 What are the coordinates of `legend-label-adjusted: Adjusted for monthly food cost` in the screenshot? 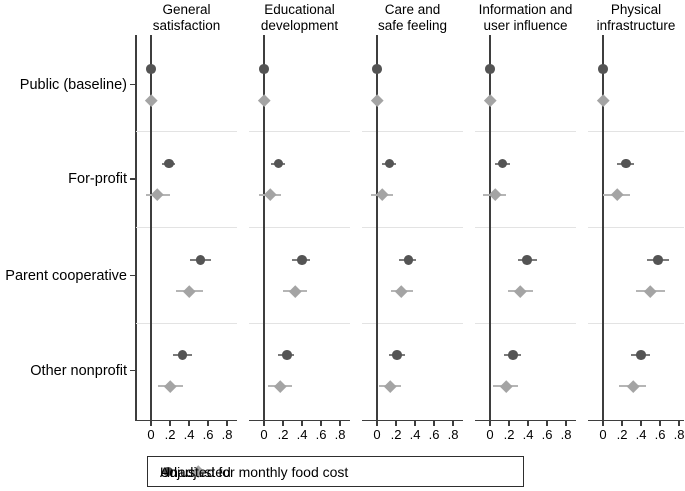 It's located at (254, 471).